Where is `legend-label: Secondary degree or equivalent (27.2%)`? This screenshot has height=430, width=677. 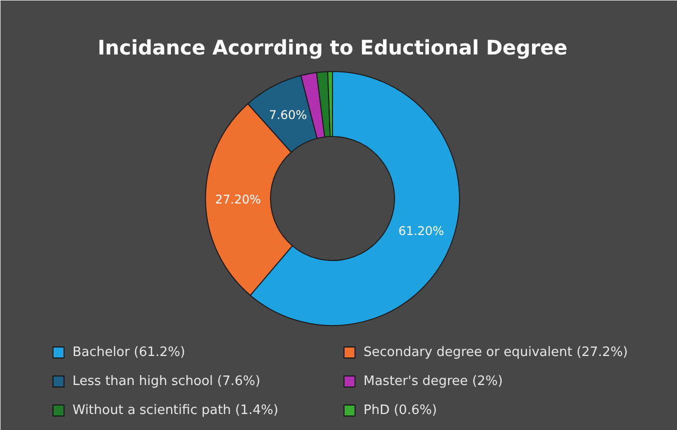
legend-label: Secondary degree or equivalent (27.2%) is located at coordinates (496, 352).